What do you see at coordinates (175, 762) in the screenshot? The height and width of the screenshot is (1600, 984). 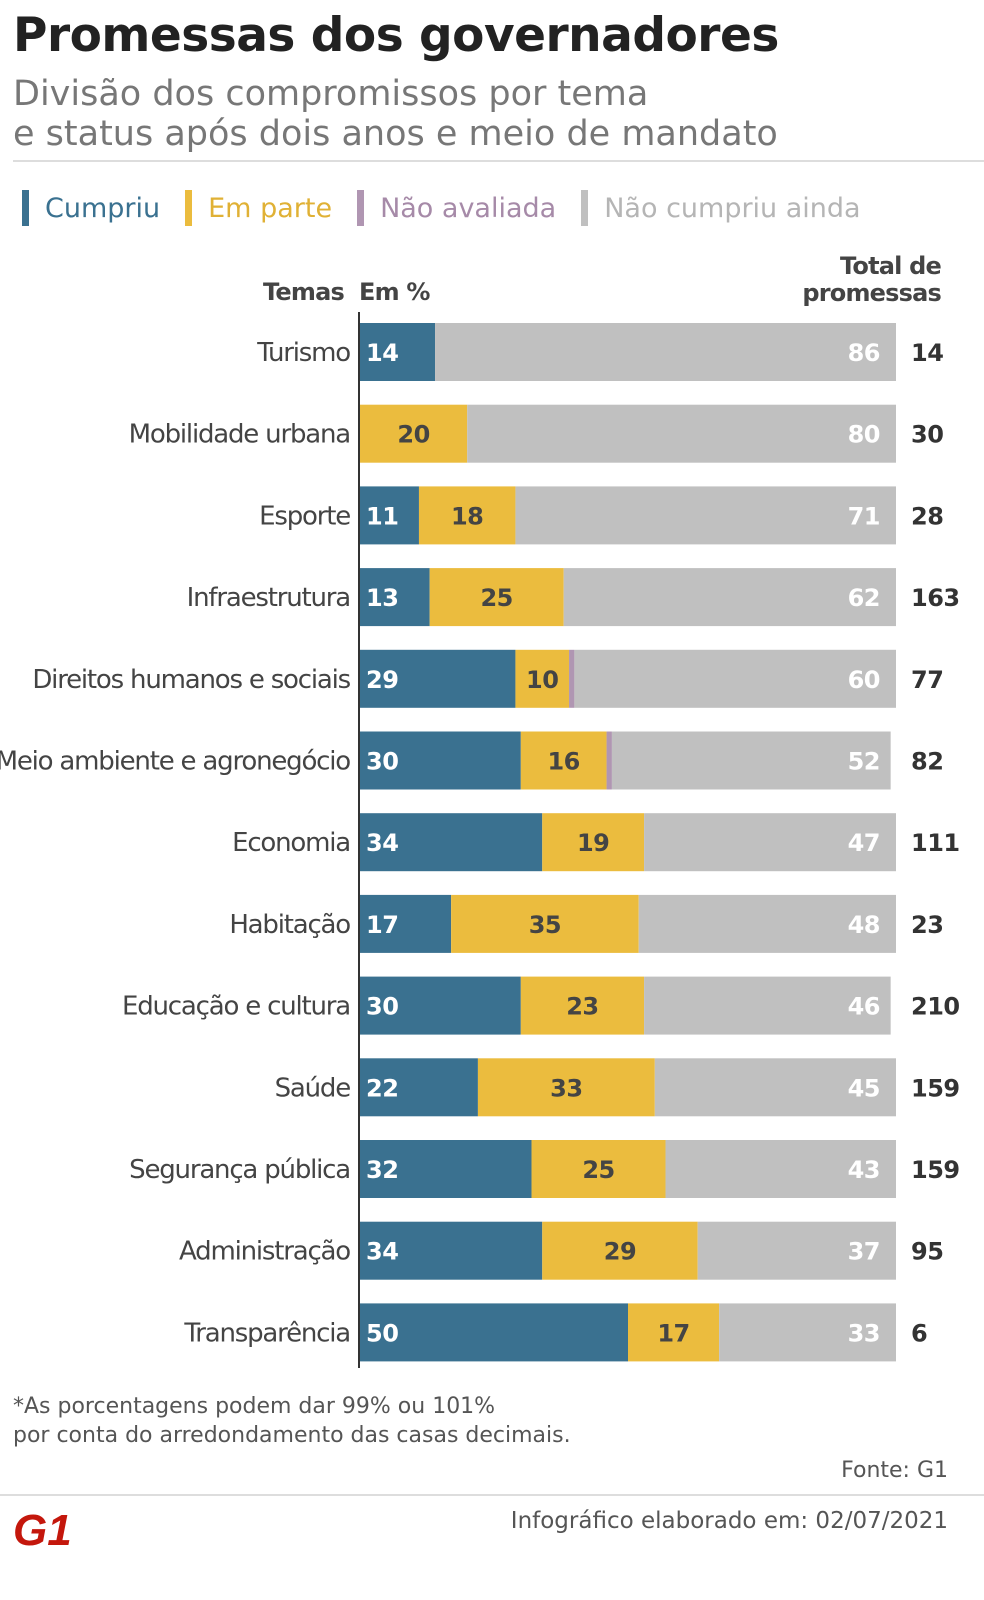 I see `category-label-meio-ambiente-e-agronegocio: Meio ambiente e agronegócio` at bounding box center [175, 762].